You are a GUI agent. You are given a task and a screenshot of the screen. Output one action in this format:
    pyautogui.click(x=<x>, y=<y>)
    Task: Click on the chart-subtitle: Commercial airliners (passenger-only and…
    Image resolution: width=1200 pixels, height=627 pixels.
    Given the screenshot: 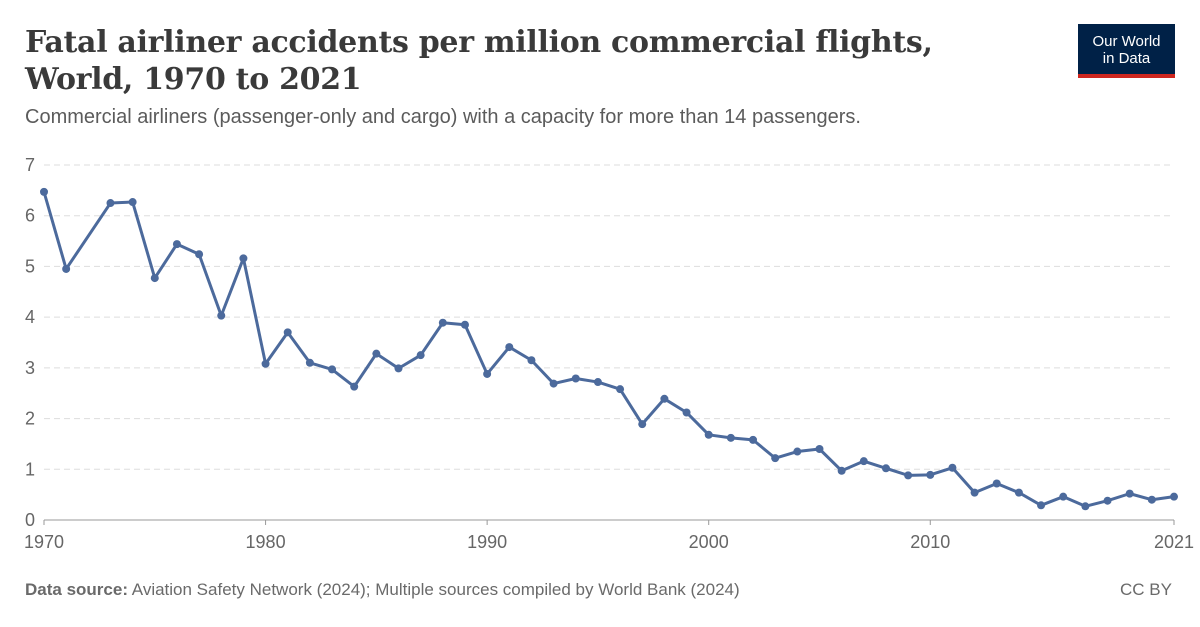 What is the action you would take?
    pyautogui.click(x=443, y=117)
    